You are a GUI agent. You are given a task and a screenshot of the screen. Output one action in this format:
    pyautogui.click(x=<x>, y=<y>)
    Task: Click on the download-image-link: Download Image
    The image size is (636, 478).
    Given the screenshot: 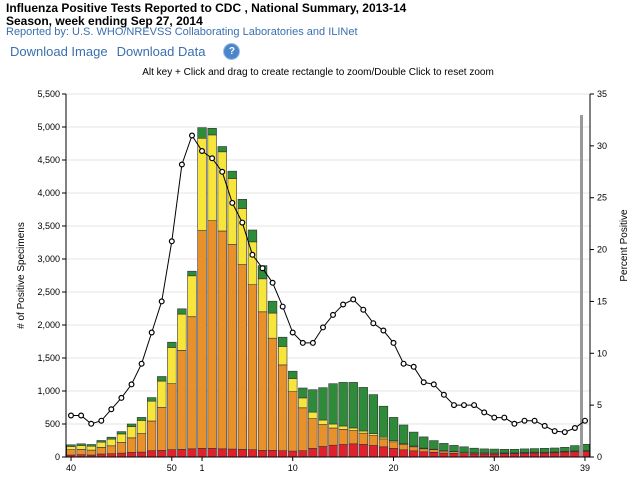 What is the action you would take?
    pyautogui.click(x=59, y=51)
    